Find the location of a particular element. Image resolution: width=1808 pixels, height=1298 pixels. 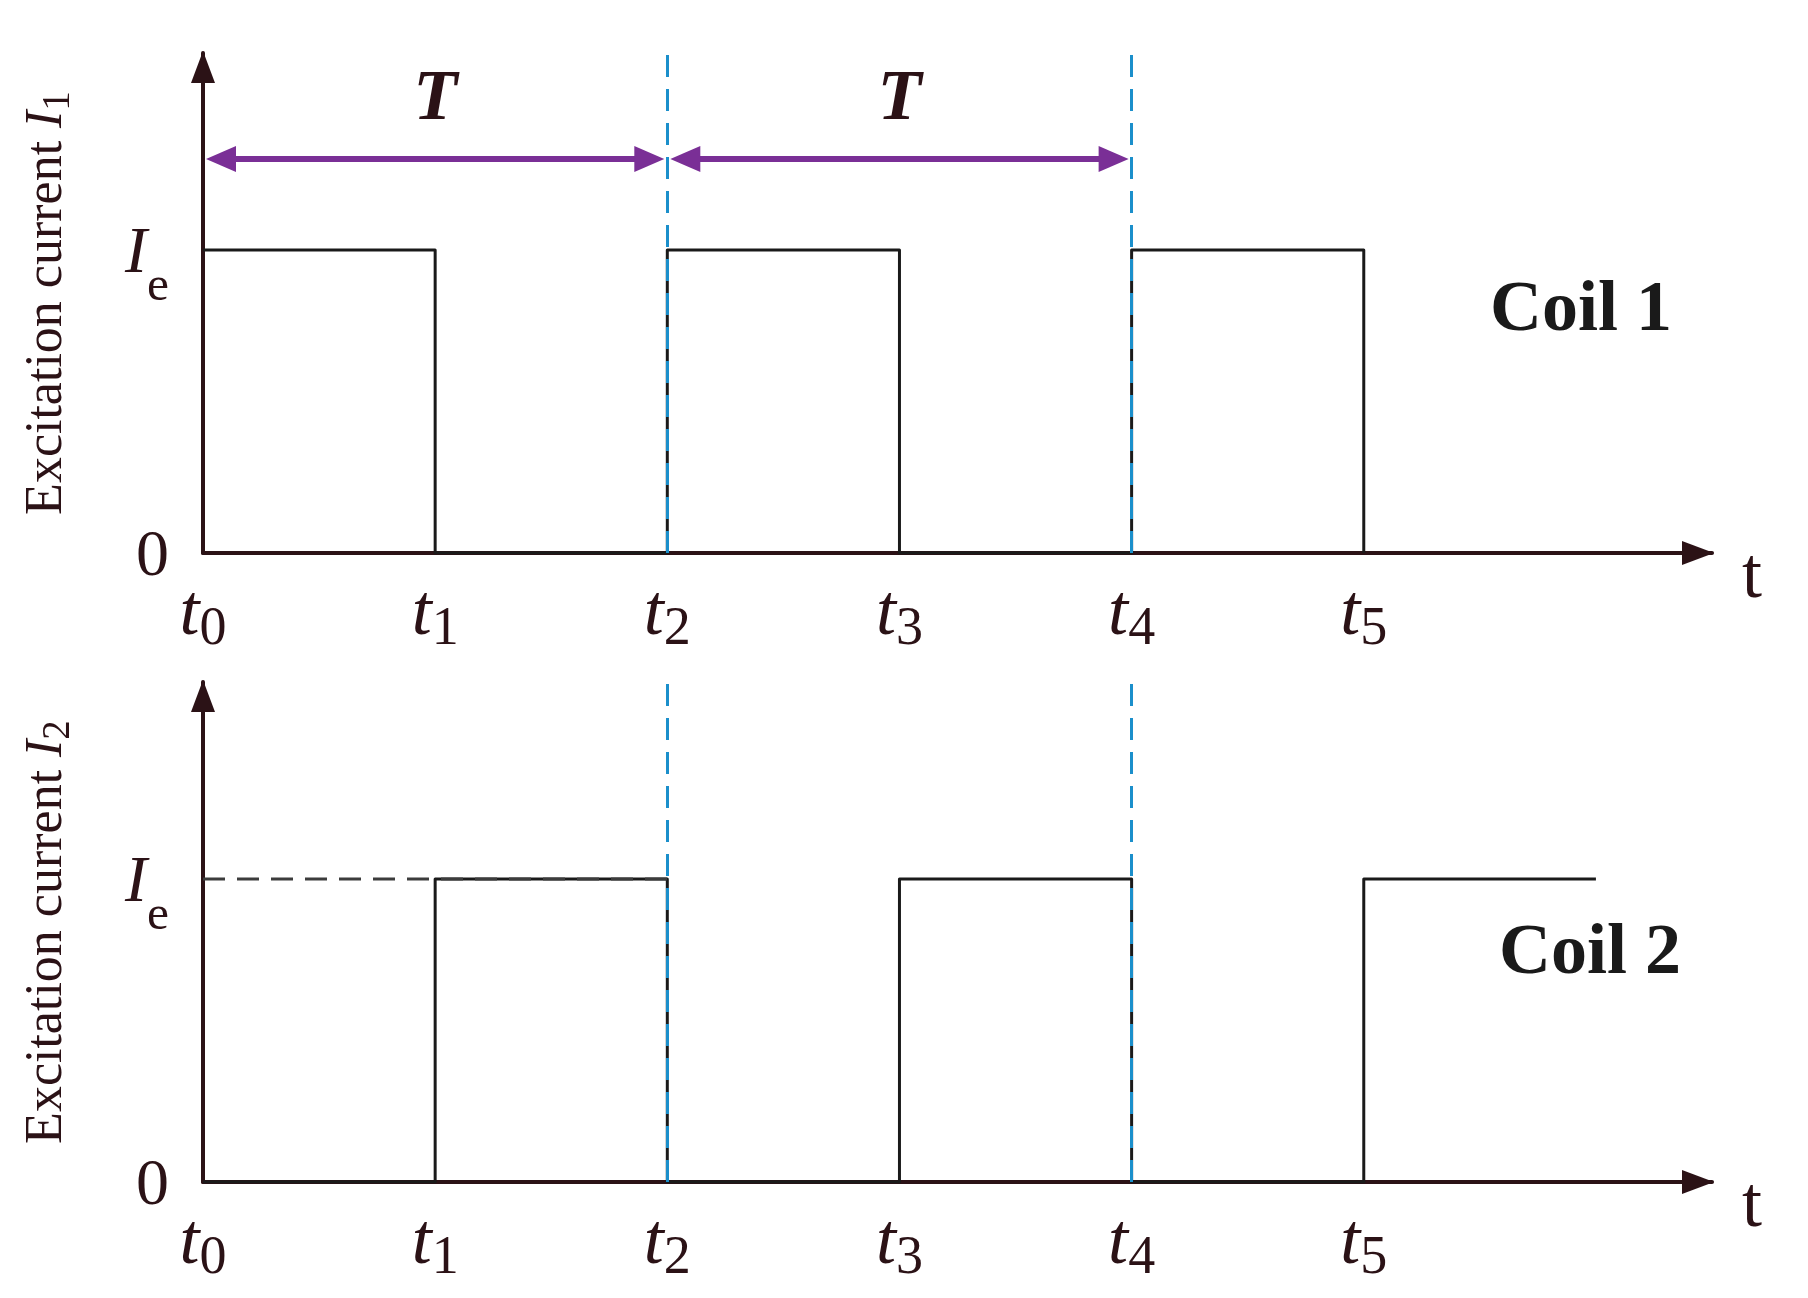

series-label: Coil 2 is located at coordinates (1590, 949).